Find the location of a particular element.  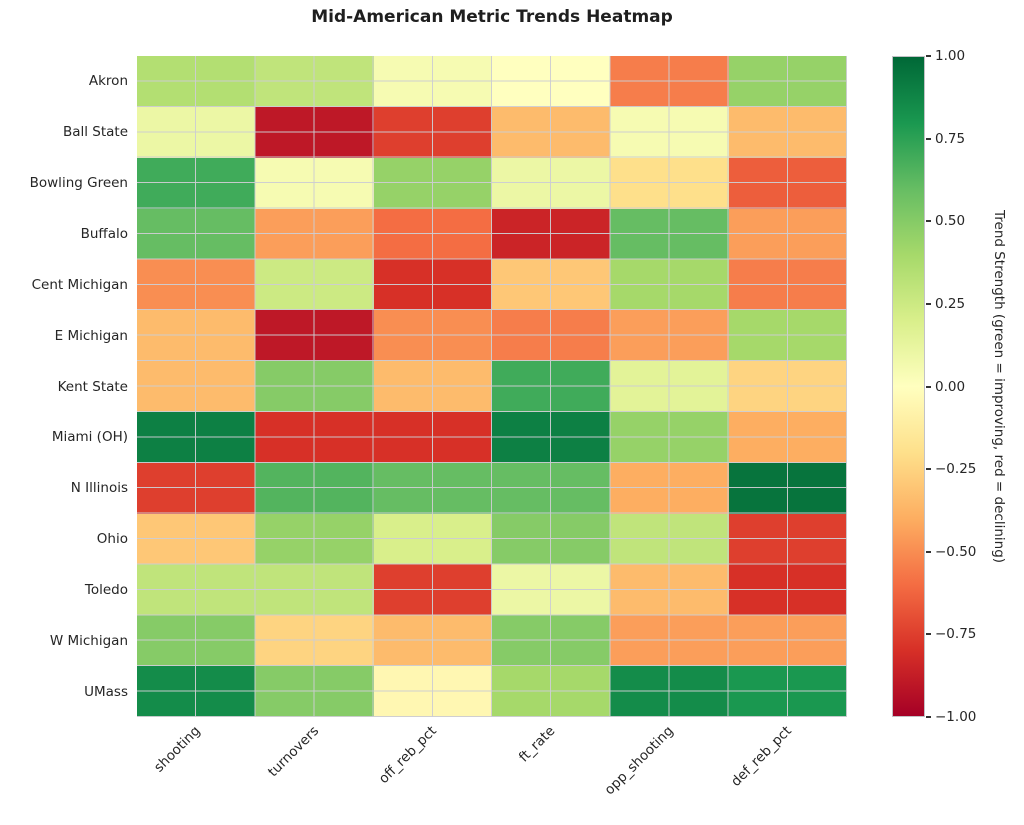

colorbar-tick-label: −1.00 is located at coordinates (956, 717).